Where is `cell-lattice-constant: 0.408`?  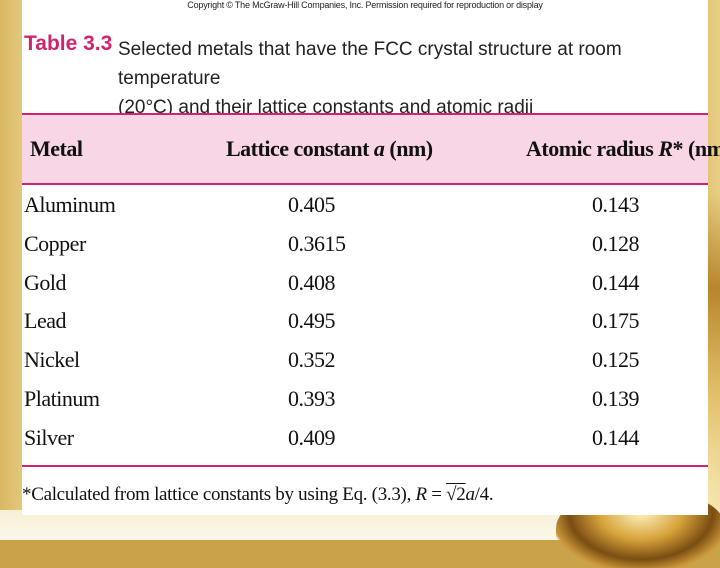
cell-lattice-constant: 0.408 is located at coordinates (312, 282).